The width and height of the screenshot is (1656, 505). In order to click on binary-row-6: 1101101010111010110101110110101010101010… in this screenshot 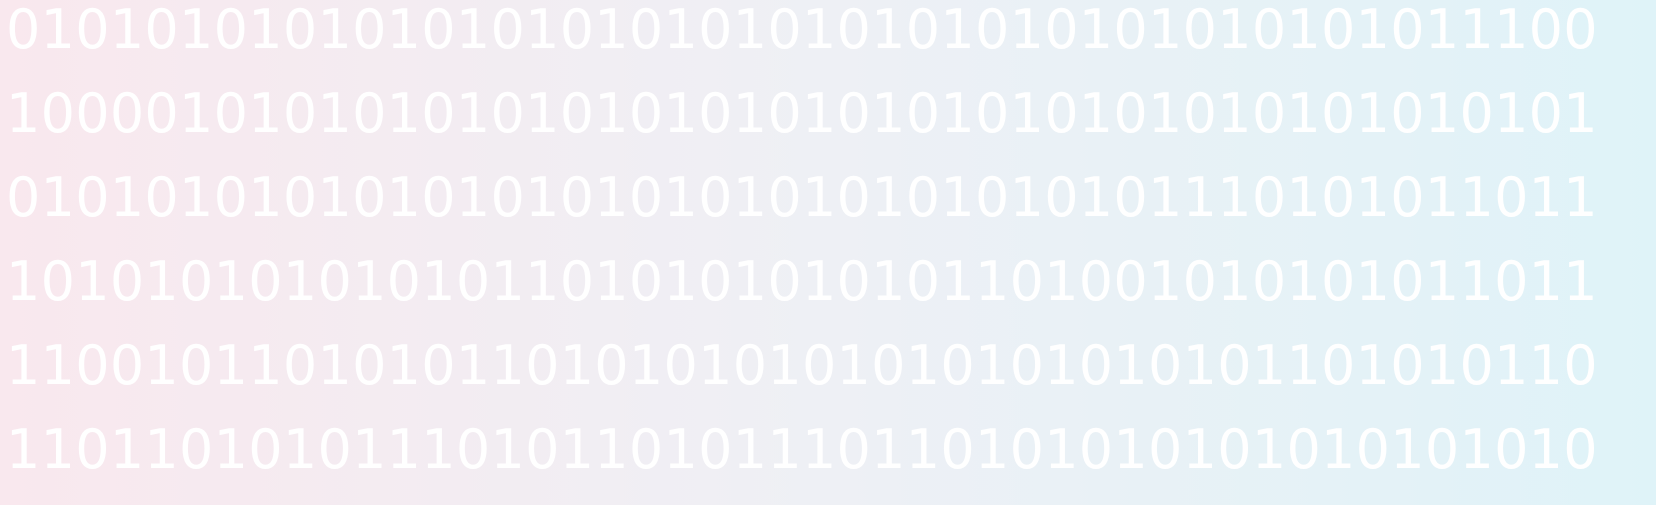, I will do `click(802, 449)`.